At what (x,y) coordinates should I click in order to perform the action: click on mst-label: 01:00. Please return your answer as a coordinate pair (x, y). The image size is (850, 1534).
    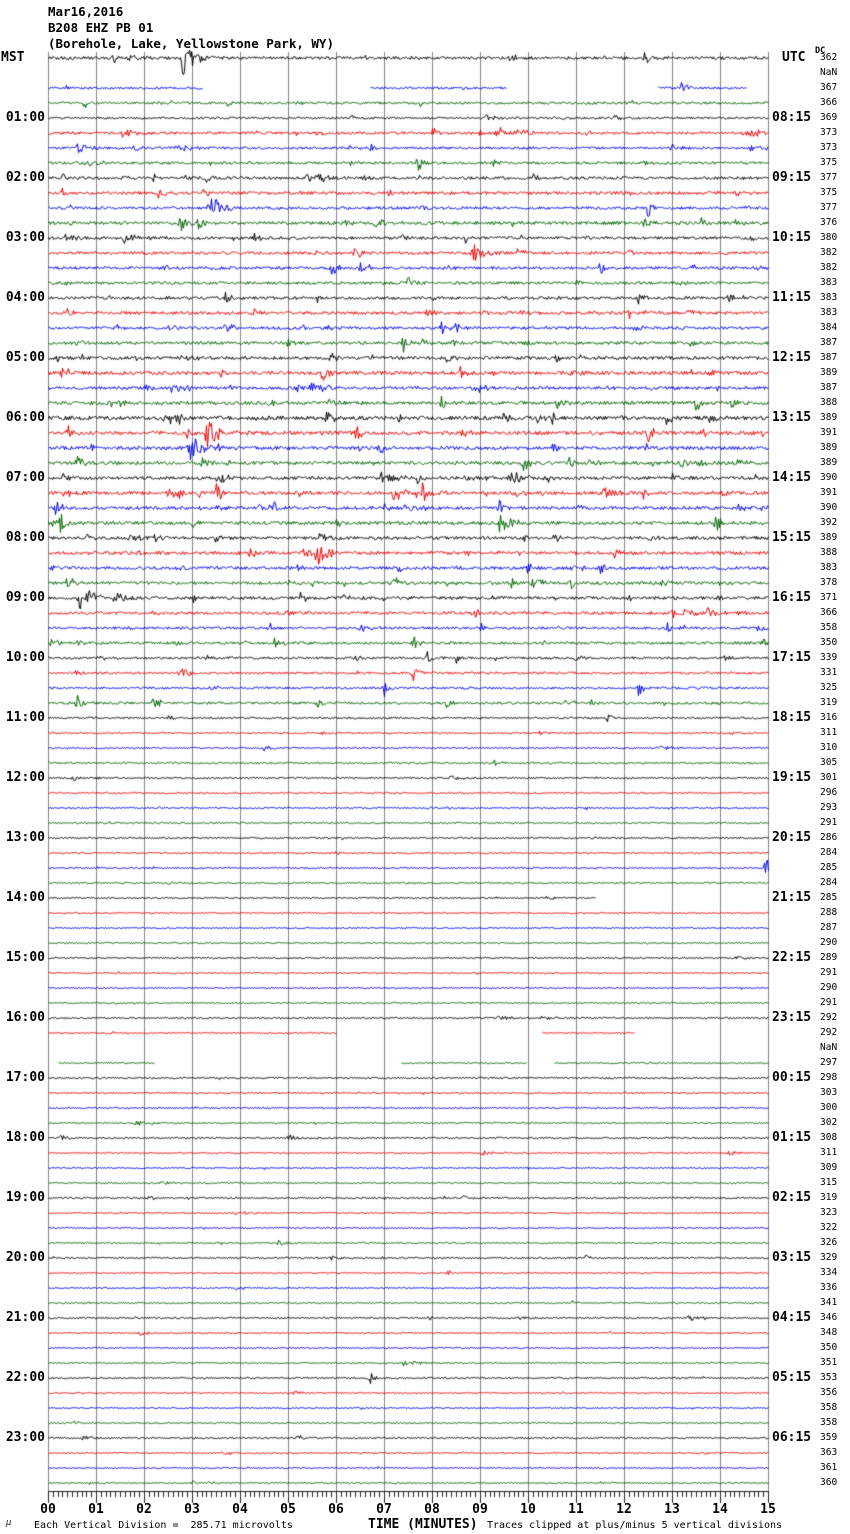
    Looking at the image, I should click on (25, 117).